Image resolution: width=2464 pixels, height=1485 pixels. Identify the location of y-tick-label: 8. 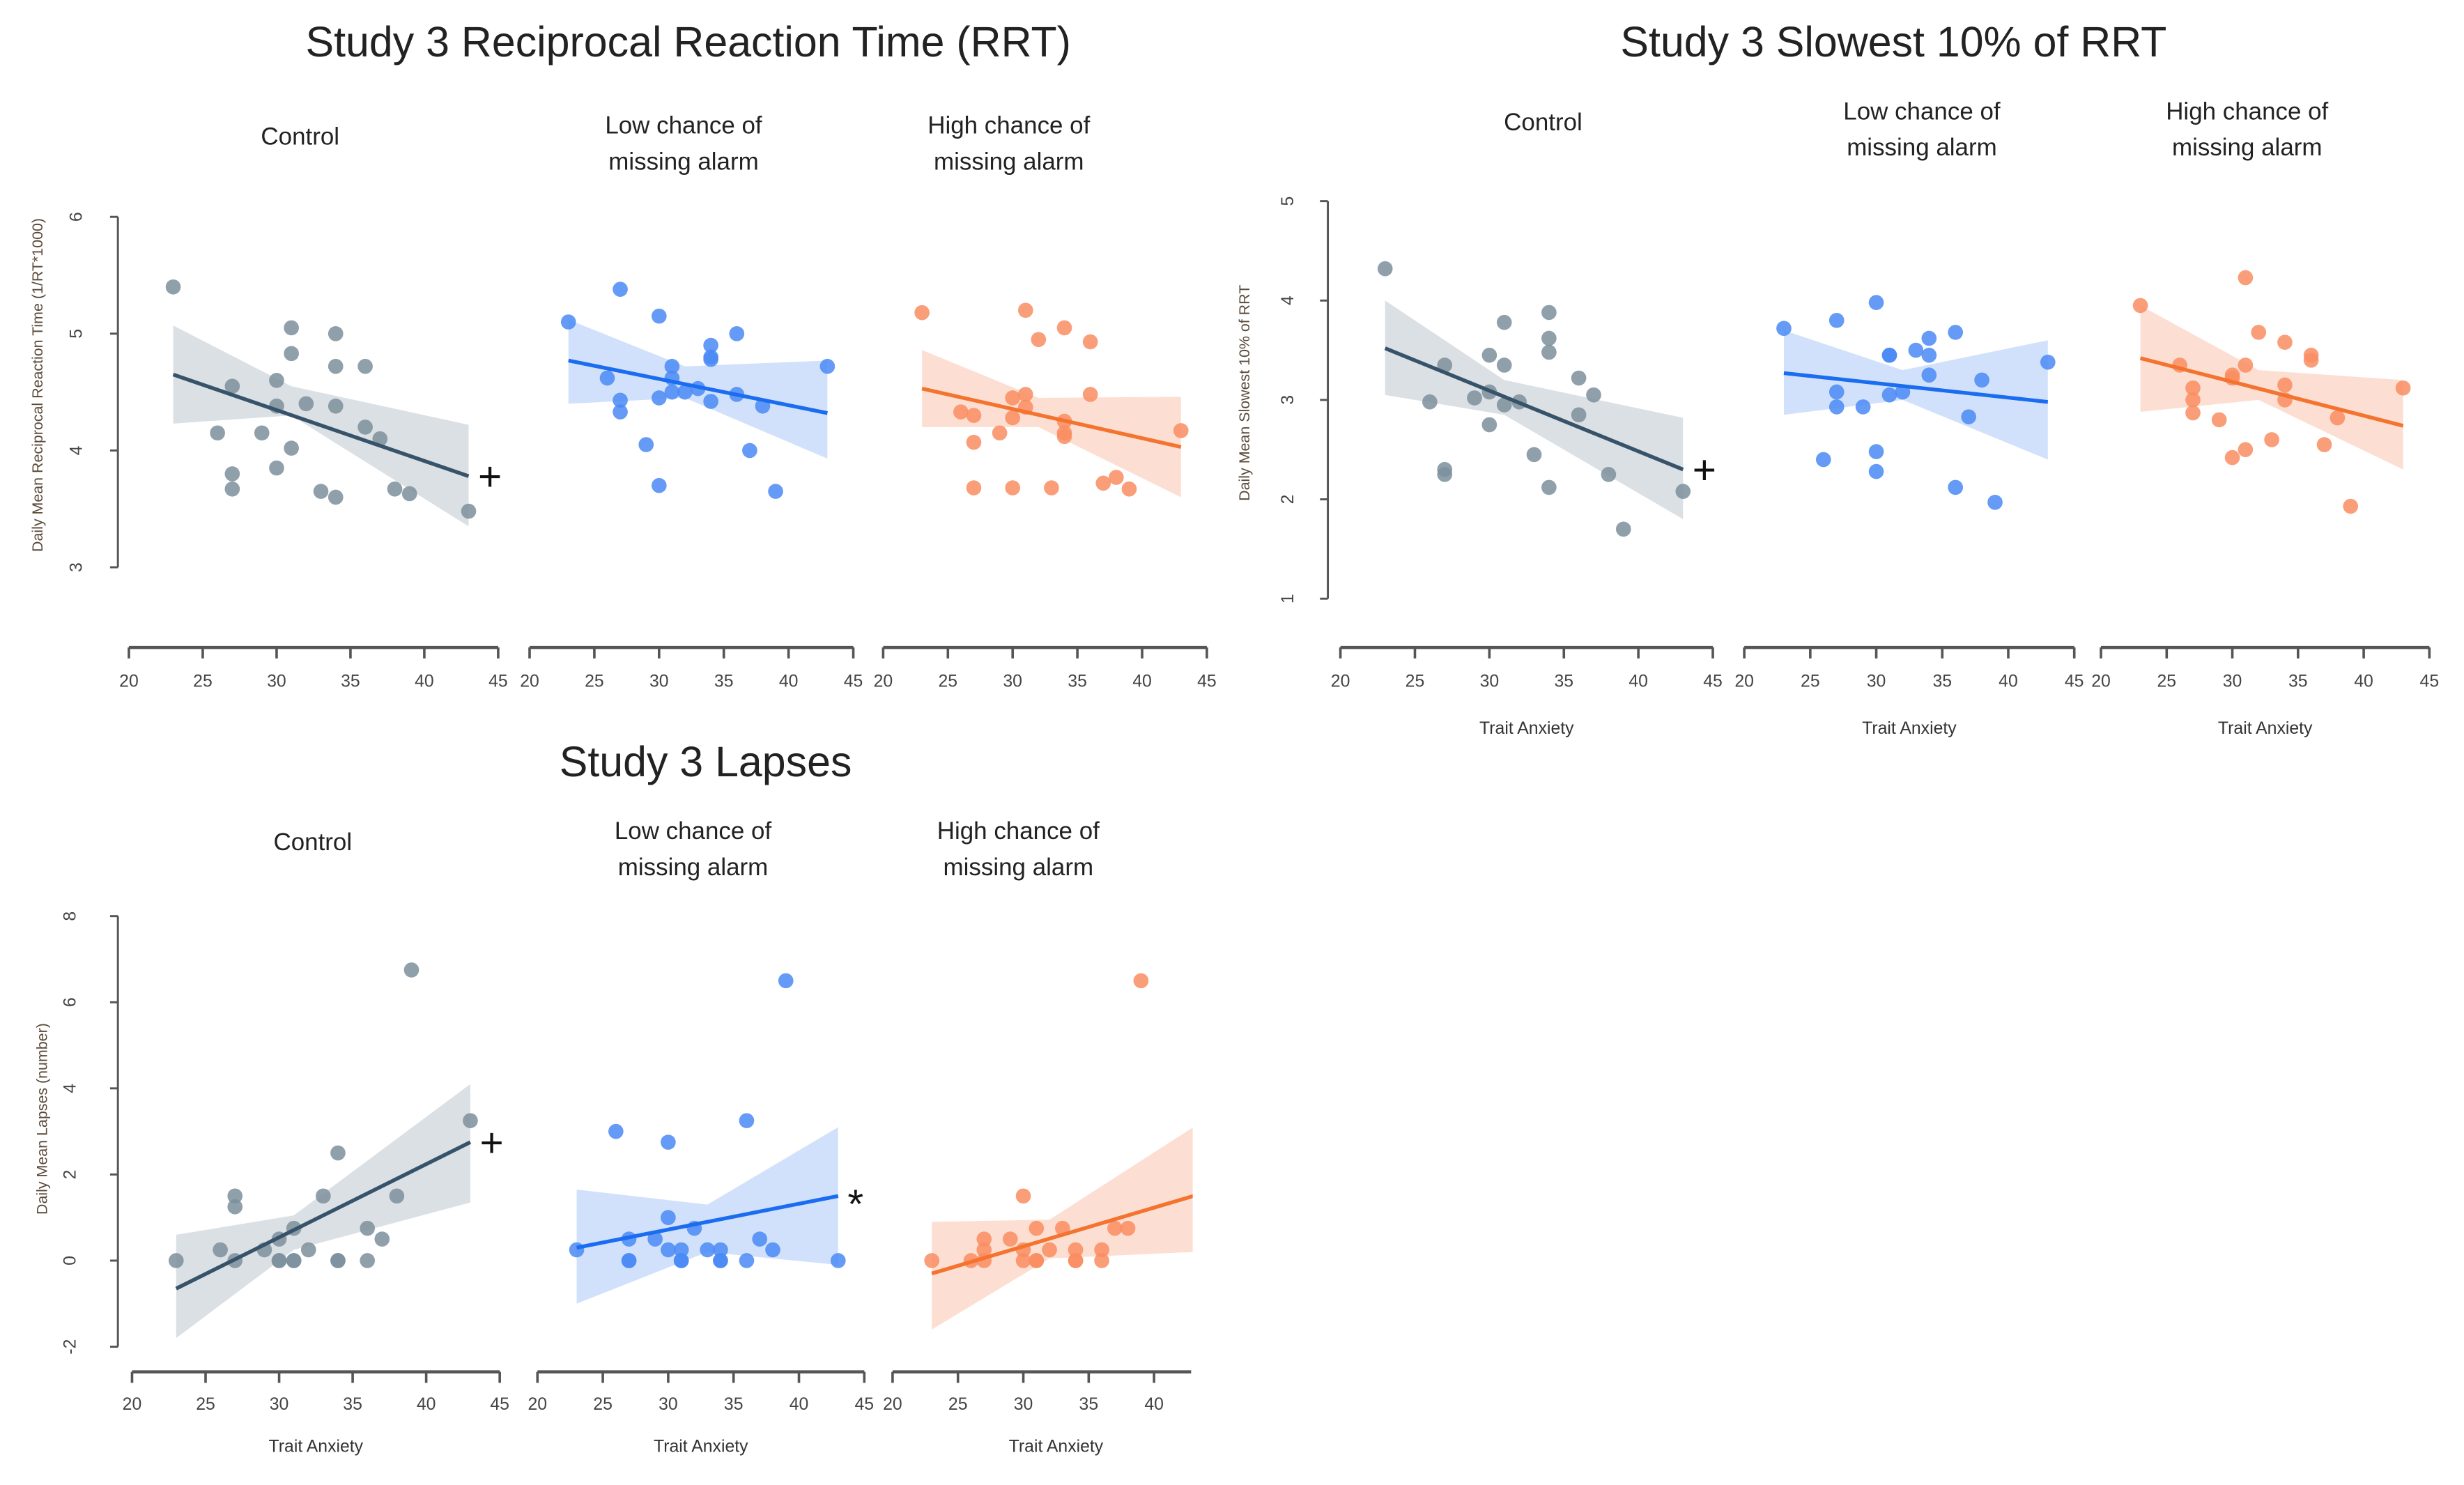
(70, 916).